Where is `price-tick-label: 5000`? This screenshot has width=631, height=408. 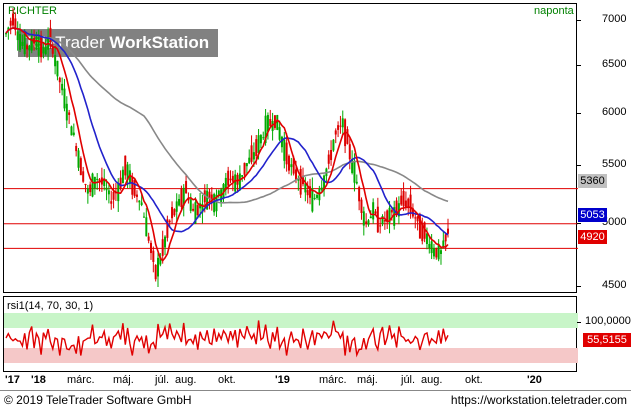
price-tick-label: 5000 is located at coordinates (614, 221).